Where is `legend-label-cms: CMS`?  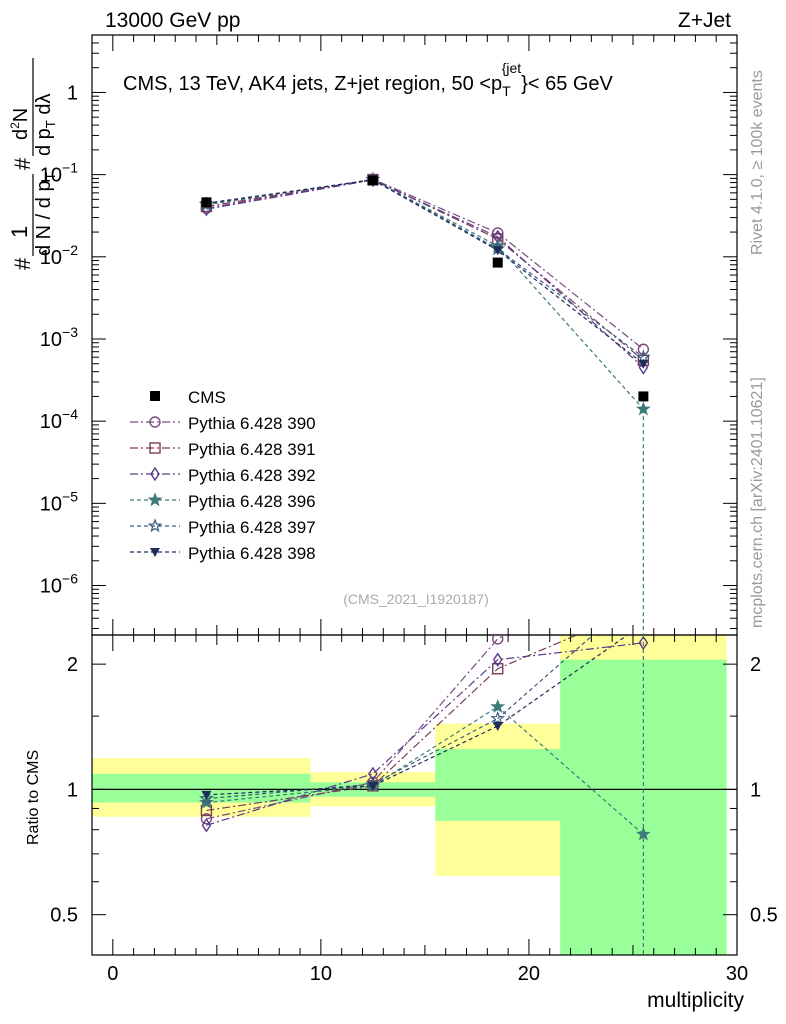
legend-label-cms: CMS is located at coordinates (207, 397).